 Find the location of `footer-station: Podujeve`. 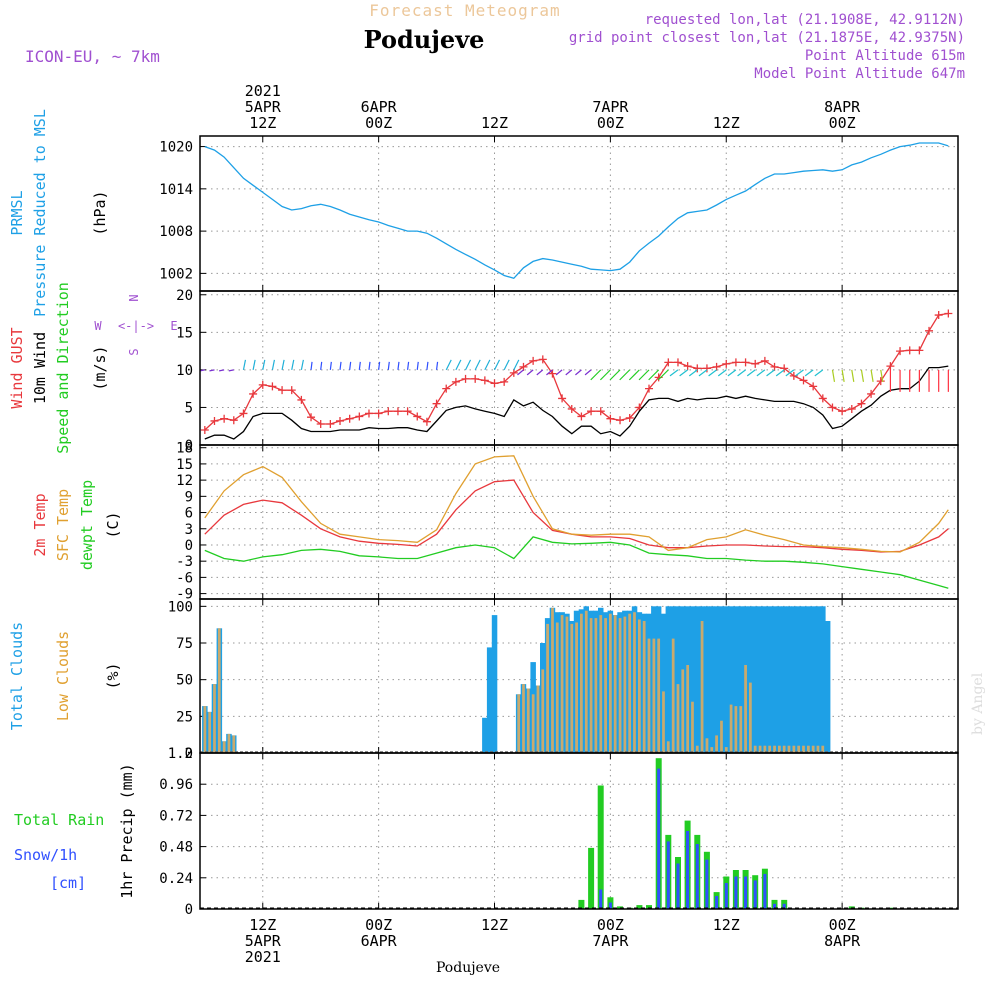

footer-station: Podujeve is located at coordinates (468, 968).